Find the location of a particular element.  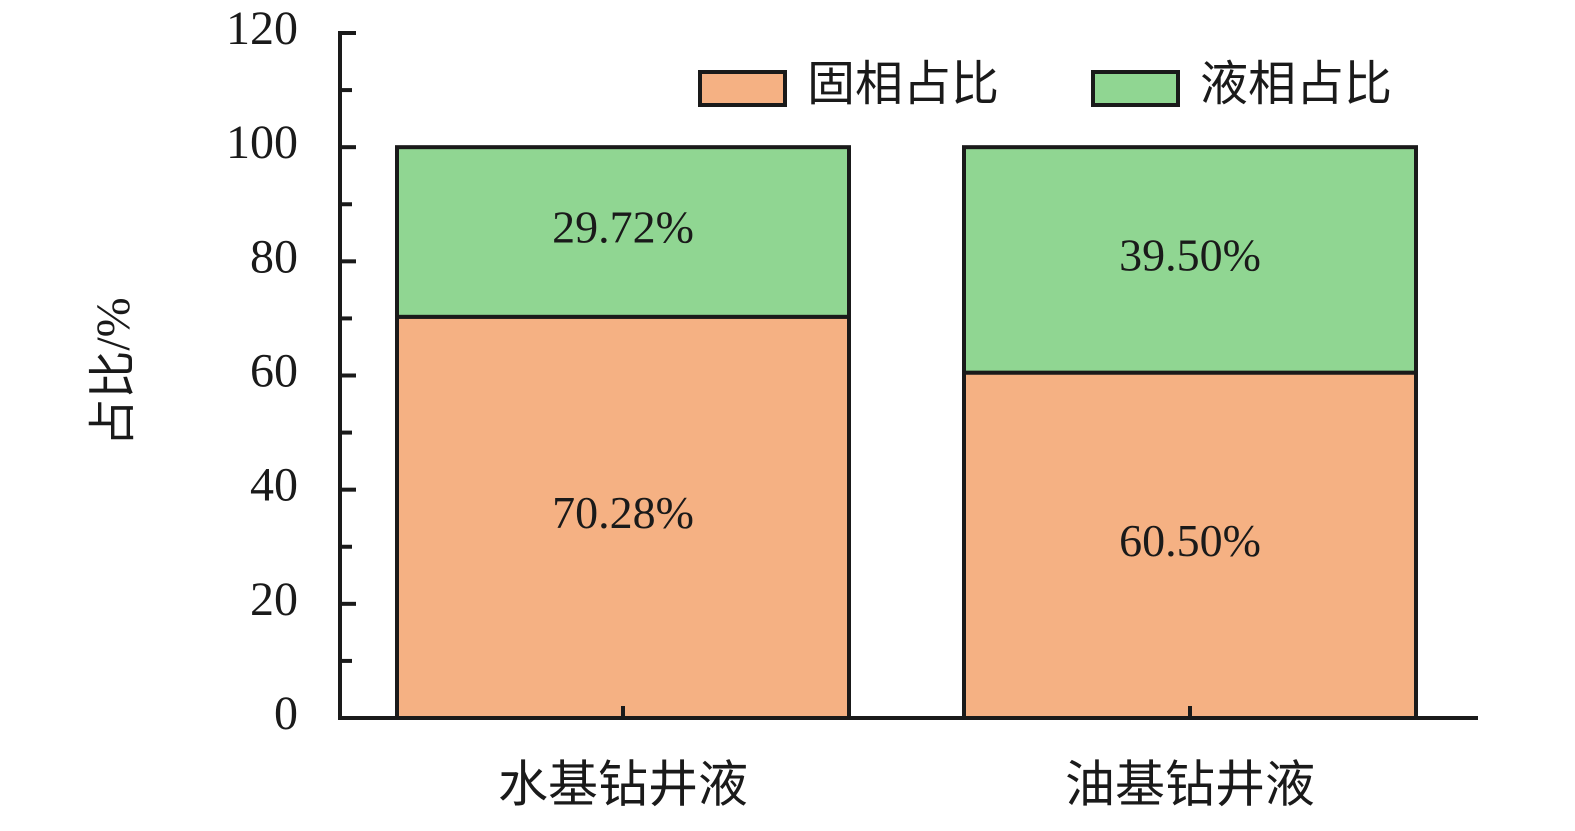

legend-label: 固相占比 is located at coordinates (903, 84).